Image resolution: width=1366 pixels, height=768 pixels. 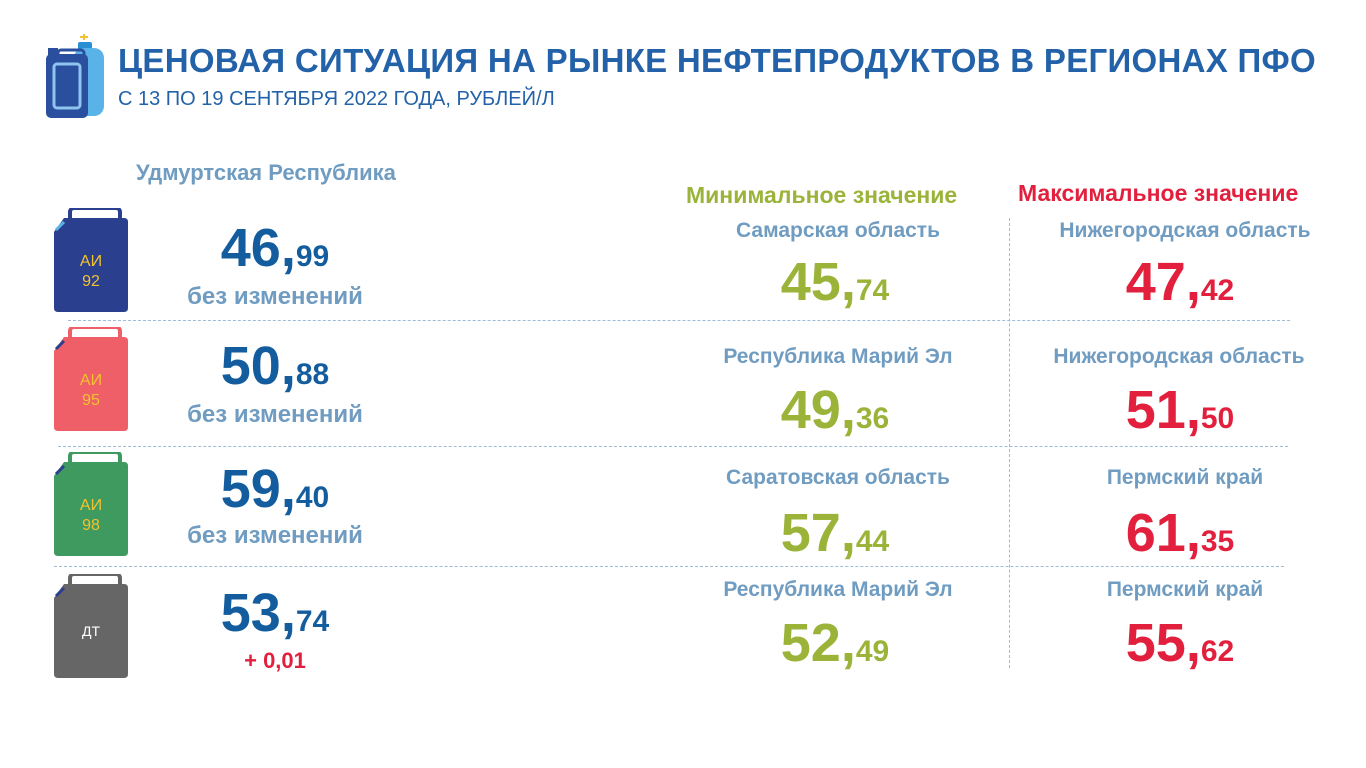 What do you see at coordinates (266, 172) in the screenshot?
I see `region-label: Удмуртская Республика` at bounding box center [266, 172].